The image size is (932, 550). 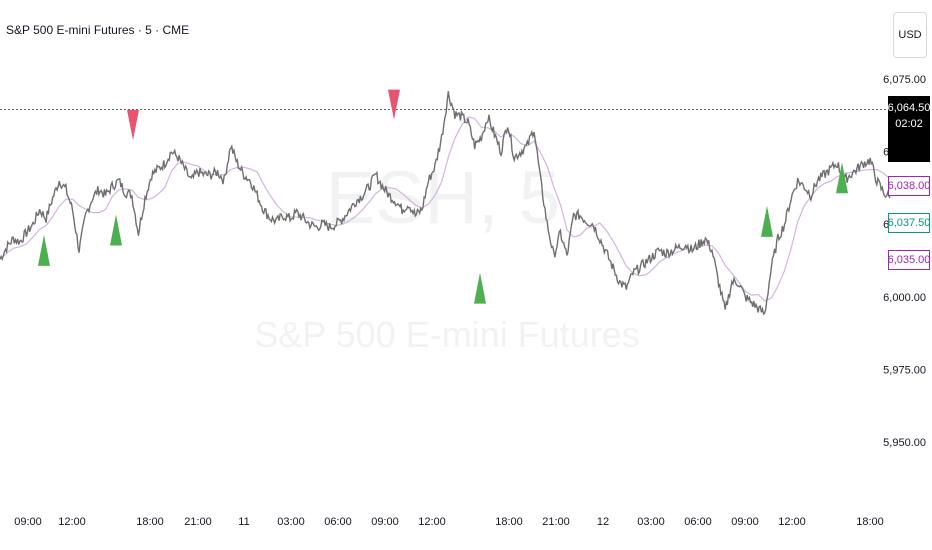 I want to click on y-tick-label: 5,950.00, so click(x=904, y=443).